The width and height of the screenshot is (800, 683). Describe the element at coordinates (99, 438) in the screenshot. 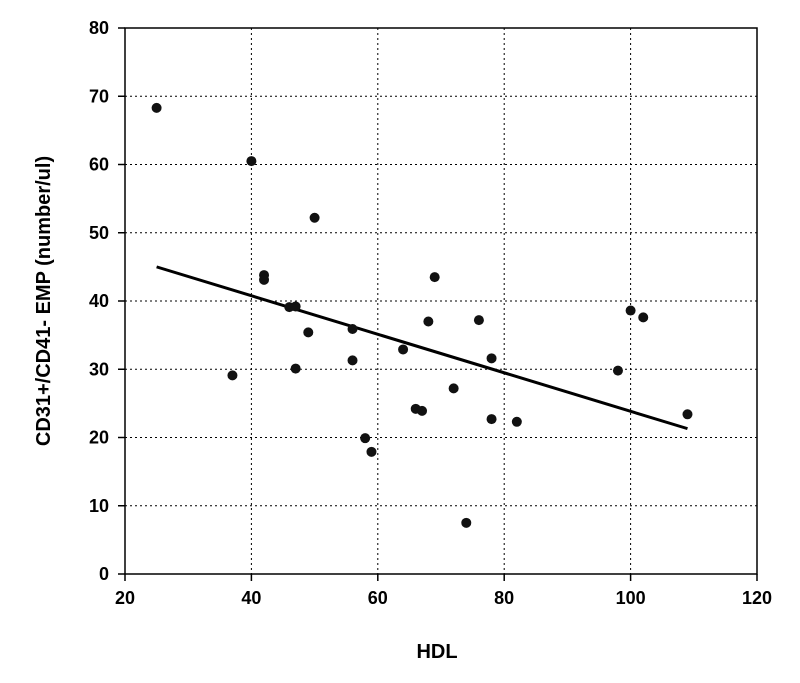

I see `y-tick-label: 20` at that location.